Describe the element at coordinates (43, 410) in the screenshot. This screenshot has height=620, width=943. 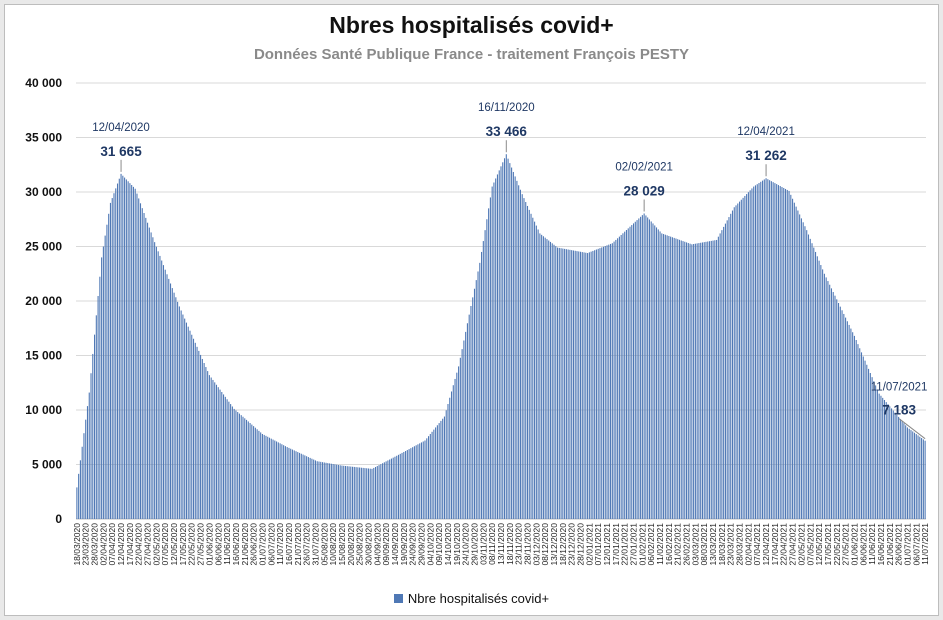
I see `y-tick-label: 10 000` at that location.